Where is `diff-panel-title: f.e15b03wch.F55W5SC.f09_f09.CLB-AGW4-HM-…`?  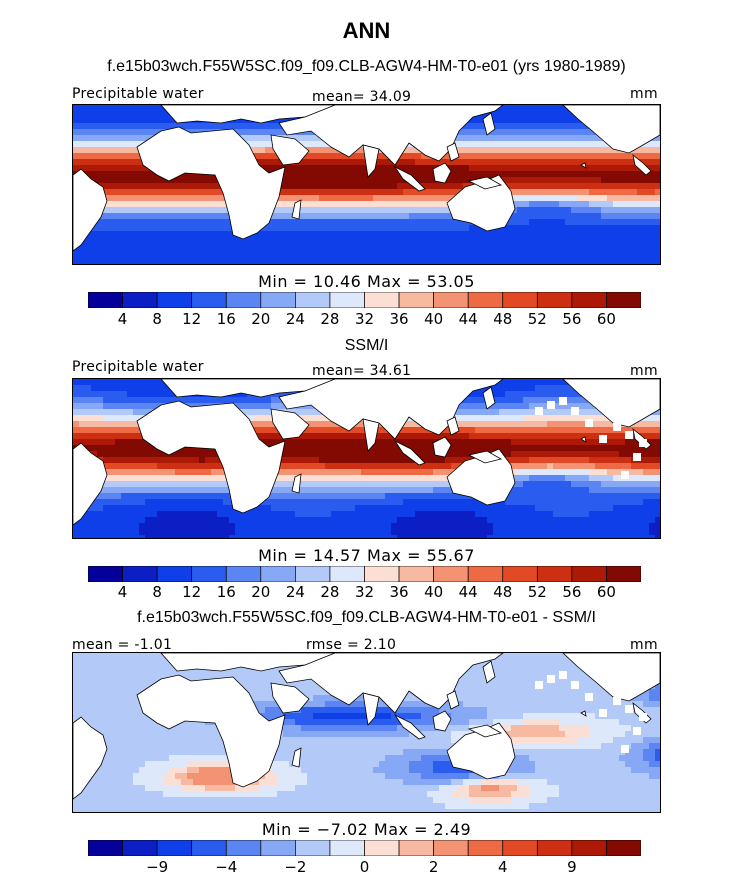 diff-panel-title: f.e15b03wch.F55W5SC.f09_f09.CLB-AGW4-HM-… is located at coordinates (366, 617).